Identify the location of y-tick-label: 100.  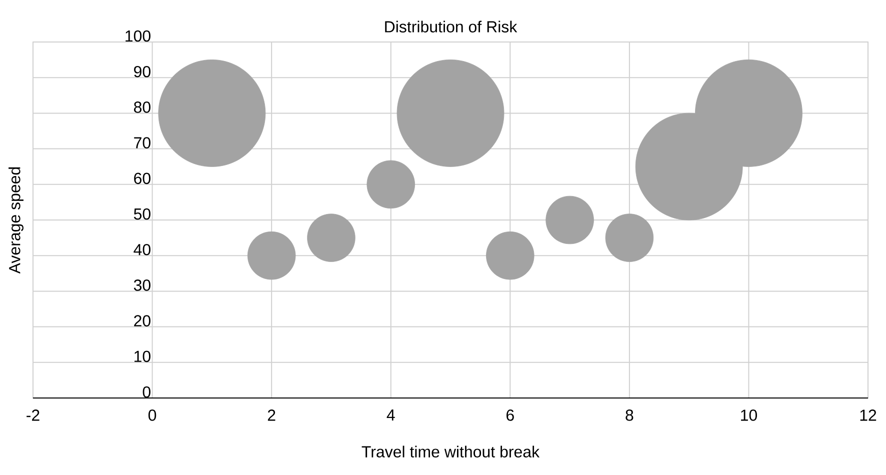
(138, 36).